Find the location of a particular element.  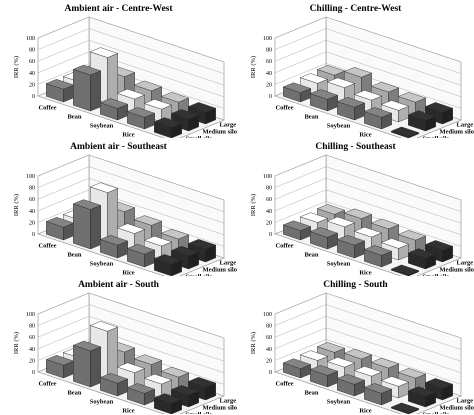

chart-title: Ambient air - Centre-West is located at coordinates (118, 9).